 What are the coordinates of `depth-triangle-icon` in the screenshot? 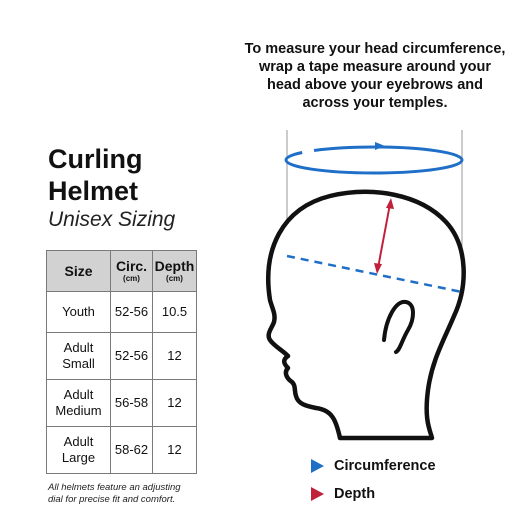 It's located at (317, 494).